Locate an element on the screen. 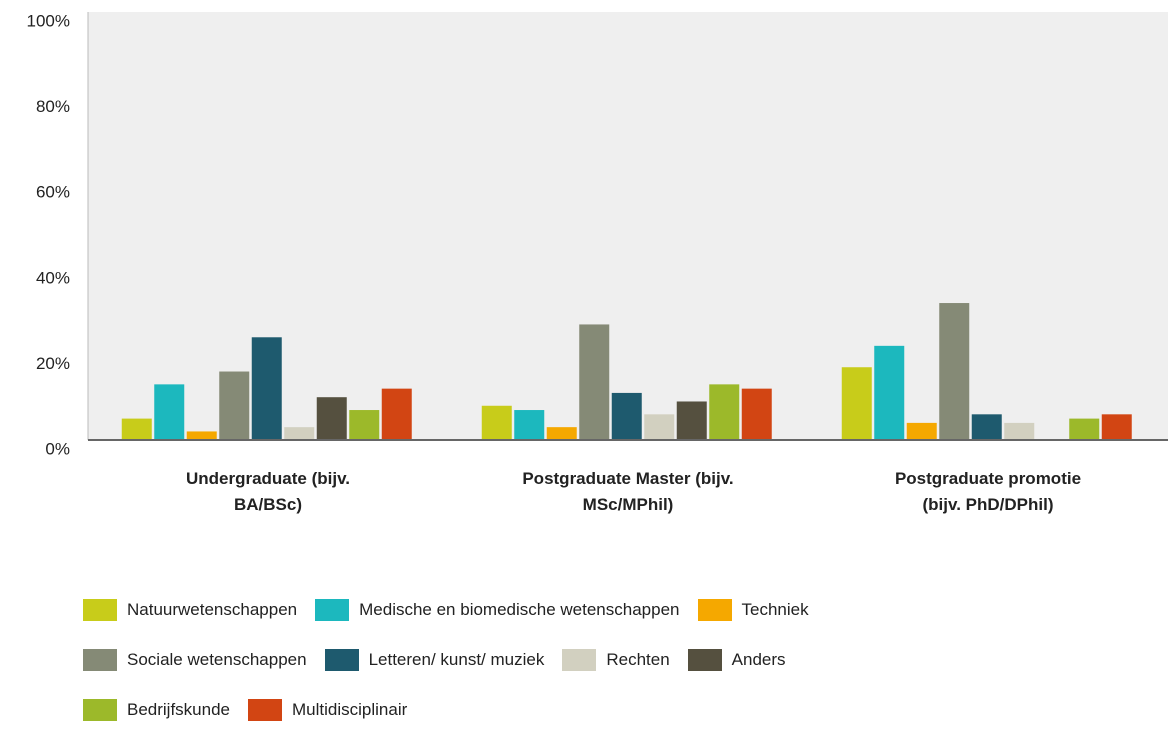 Image resolution: width=1168 pixels, height=735 pixels. x-tick-label: Postgraduate promotie (bijv. PhD/DPhil) is located at coordinates (988, 491).